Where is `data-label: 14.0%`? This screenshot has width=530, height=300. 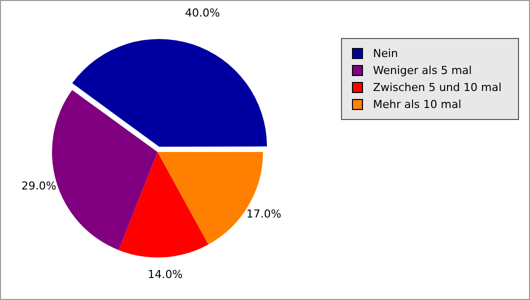 data-label: 14.0% is located at coordinates (165, 275).